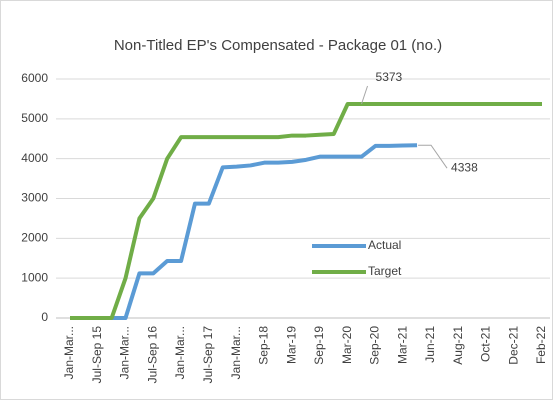 The image size is (553, 400). Describe the element at coordinates (34, 198) in the screenshot. I see `y-tick-label: 3000` at that location.